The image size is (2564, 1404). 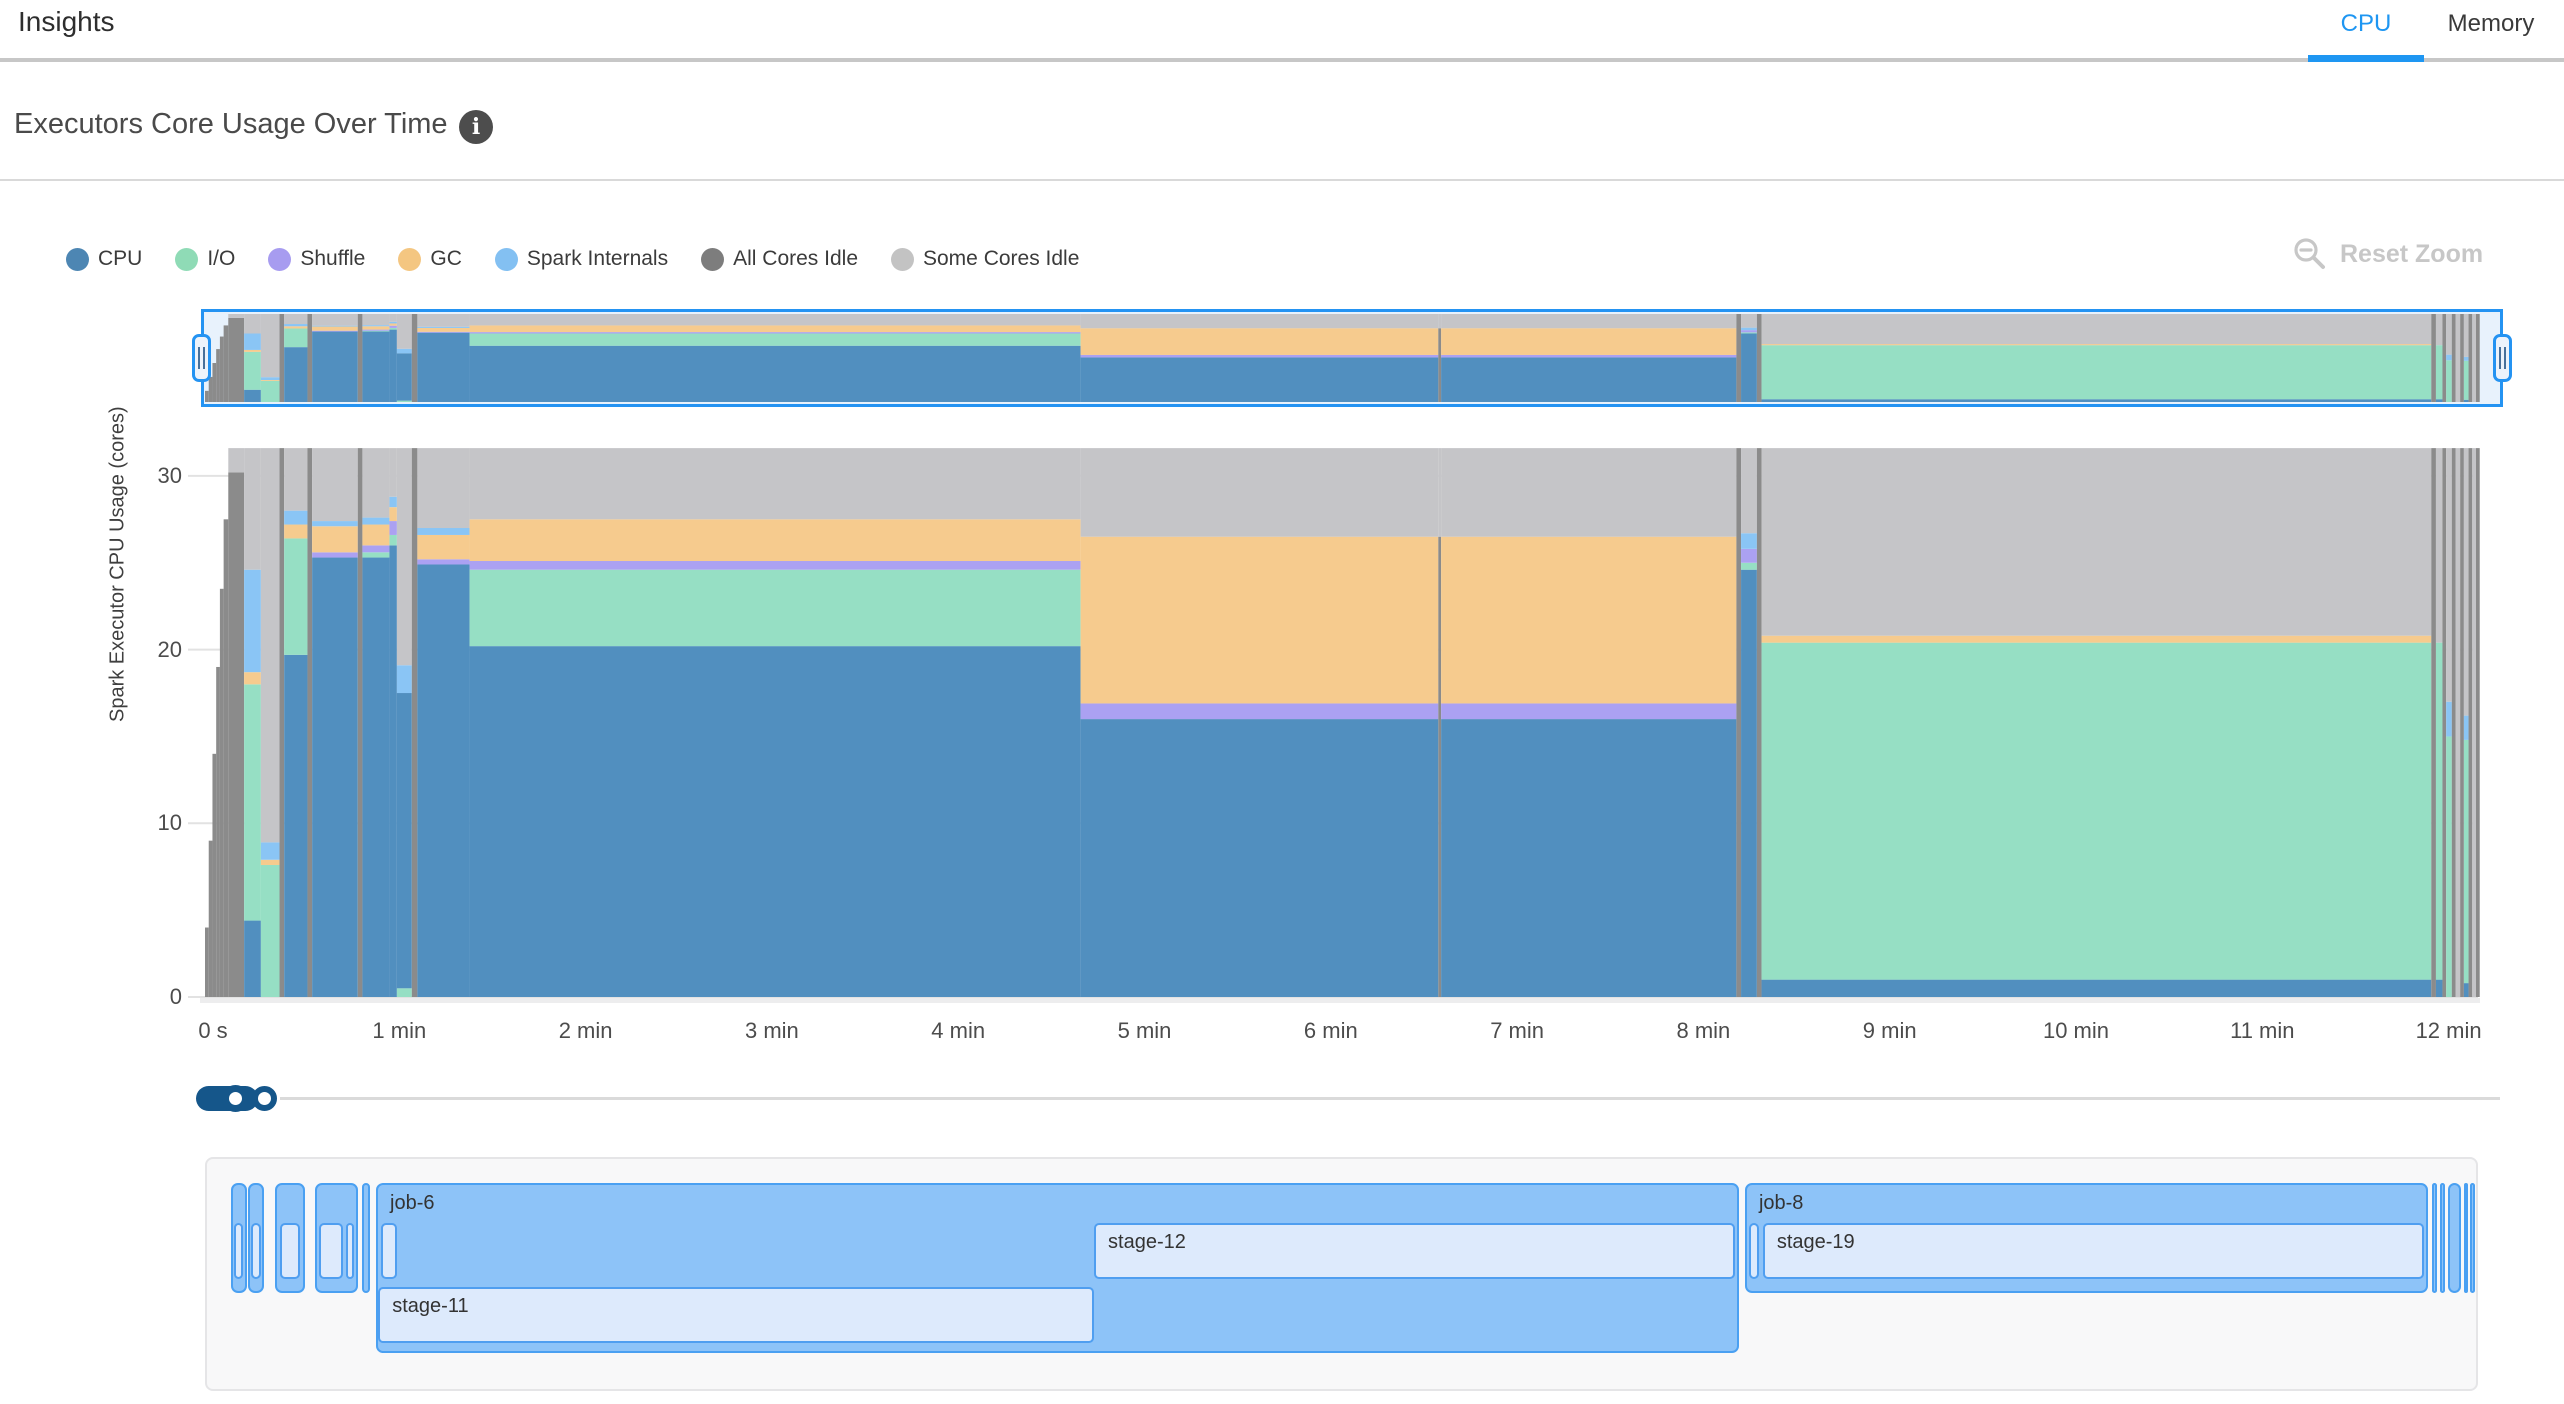 I want to click on x-tick-10: 10 min, so click(x=2076, y=1030).